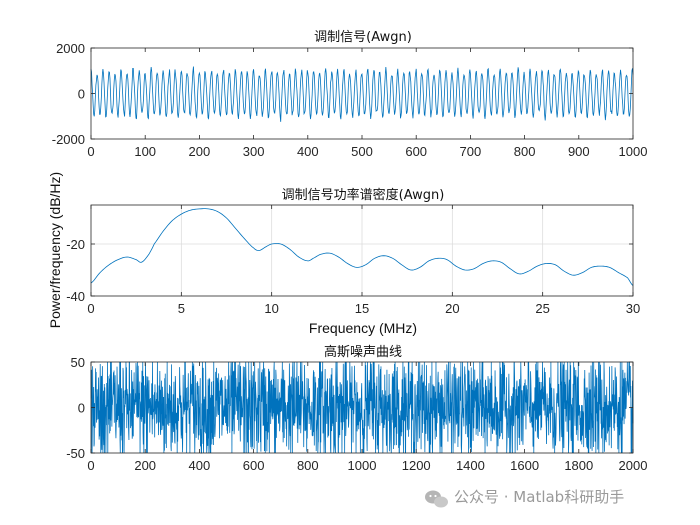 The height and width of the screenshot is (525, 700). Describe the element at coordinates (362, 308) in the screenshot. I see `plot2-xtick-label: 15` at that location.